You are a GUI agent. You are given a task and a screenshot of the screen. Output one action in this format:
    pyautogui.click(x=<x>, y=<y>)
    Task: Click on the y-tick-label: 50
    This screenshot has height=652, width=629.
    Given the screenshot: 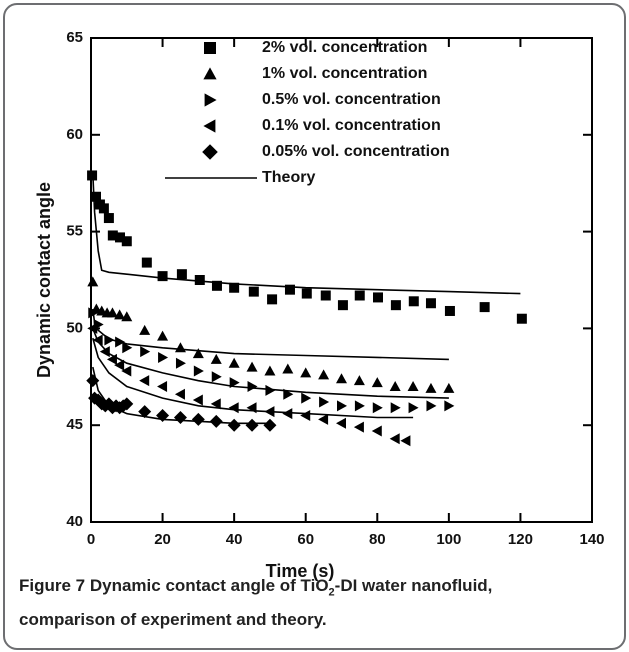 What is the action you would take?
    pyautogui.click(x=74, y=327)
    